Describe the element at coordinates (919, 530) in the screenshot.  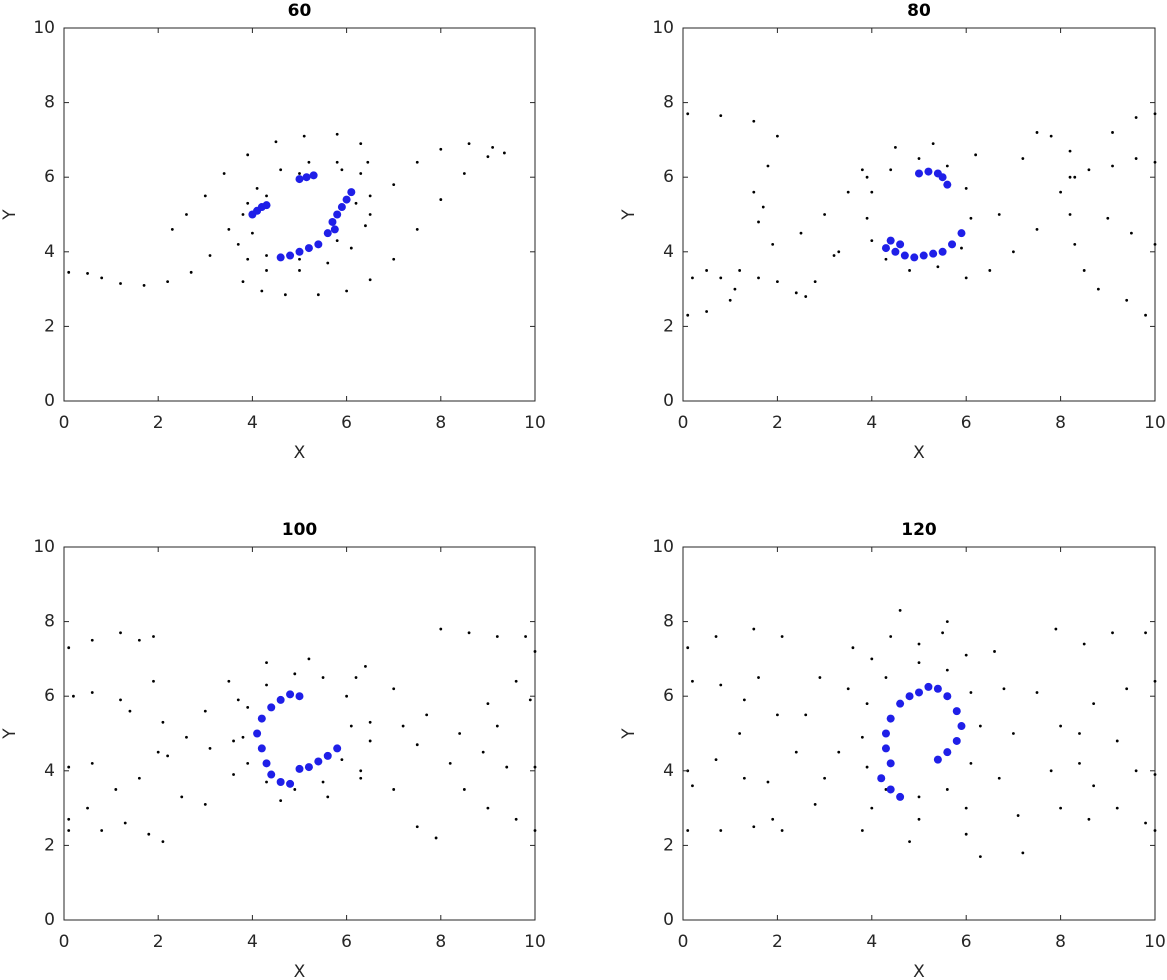
I see `chart-title: 120` at that location.